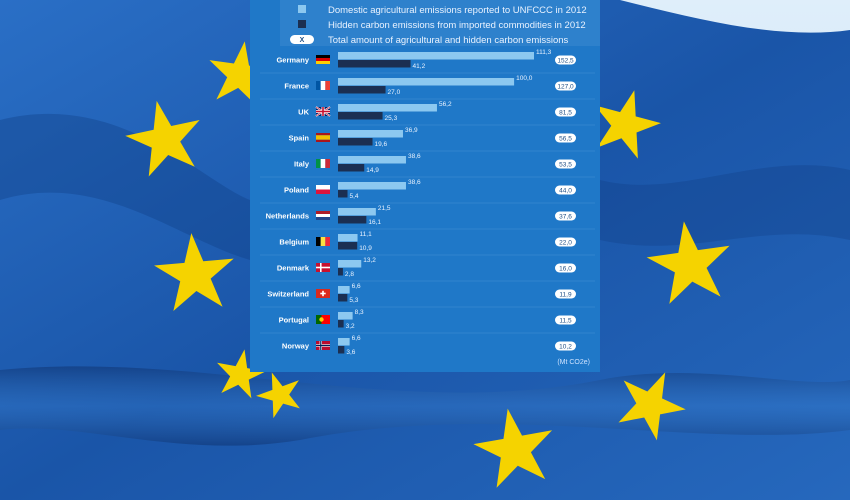  I want to click on germany-flag-icon, so click(323, 59).